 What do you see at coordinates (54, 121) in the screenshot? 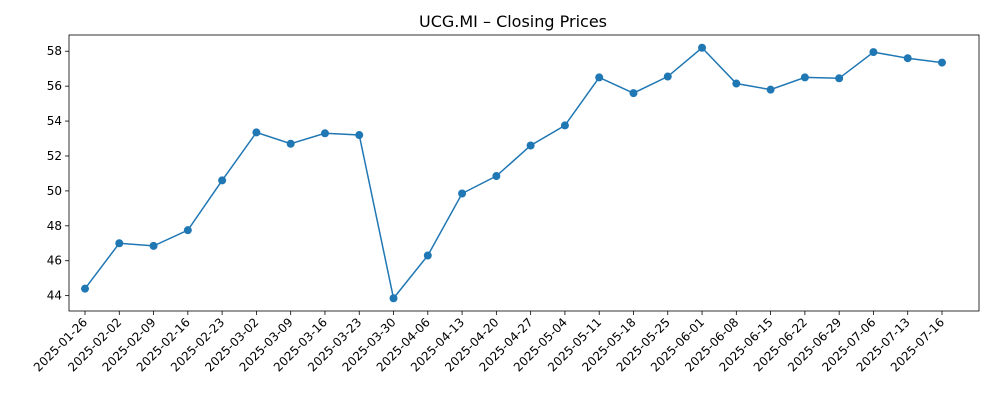
I see `y-tick-label: 54` at bounding box center [54, 121].